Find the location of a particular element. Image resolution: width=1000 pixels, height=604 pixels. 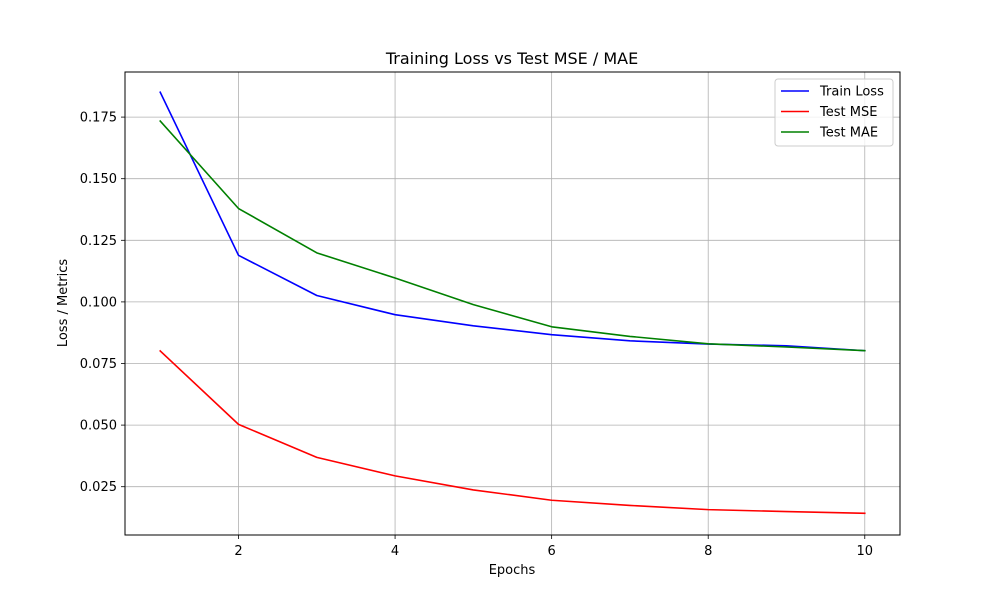

x-tick-label: 4 is located at coordinates (395, 551).